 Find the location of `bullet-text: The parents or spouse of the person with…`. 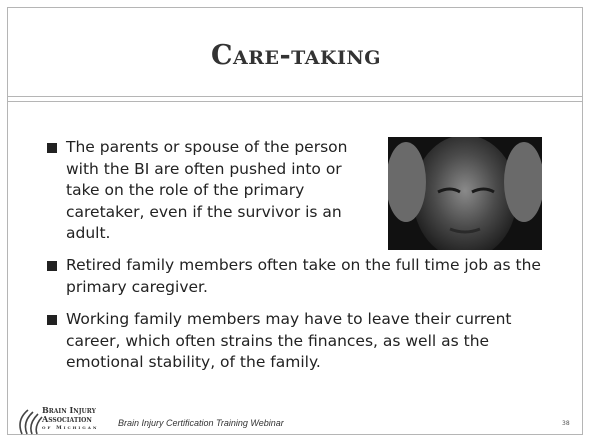

bullet-text: The parents or spouse of the person with… is located at coordinates (212, 191).